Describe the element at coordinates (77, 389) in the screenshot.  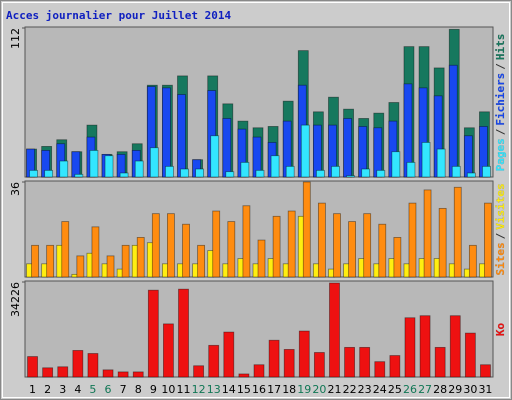
I see `x-tick-label: 4` at that location.